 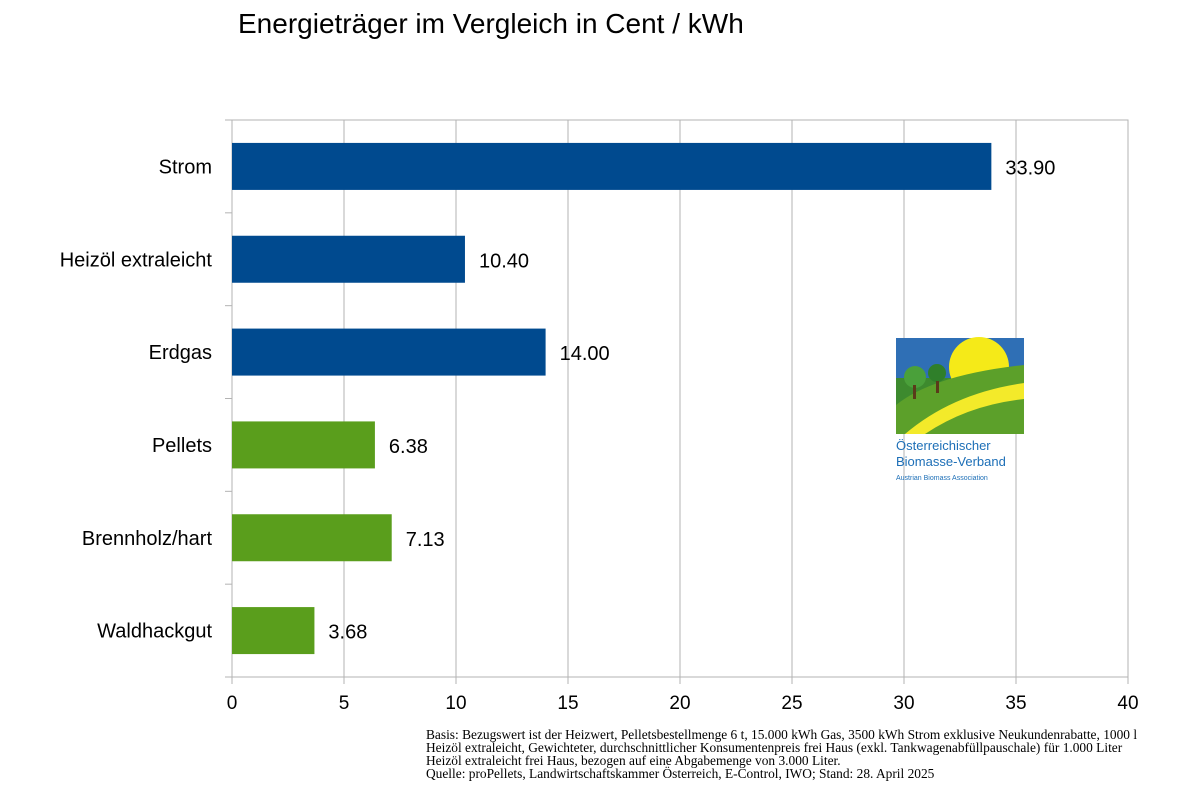 I want to click on x-tick-label: 5, so click(x=344, y=703).